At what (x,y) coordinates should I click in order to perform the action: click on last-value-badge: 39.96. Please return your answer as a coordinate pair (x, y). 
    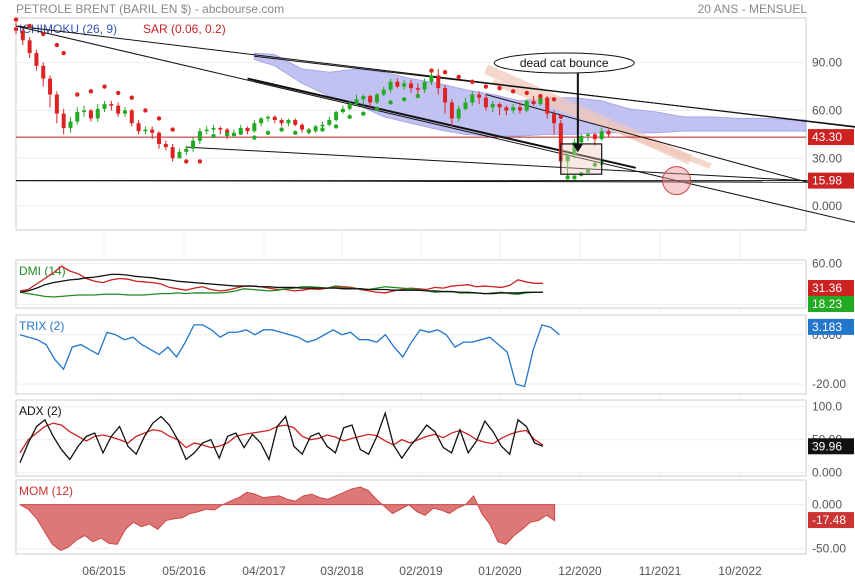
    Looking at the image, I should click on (831, 446).